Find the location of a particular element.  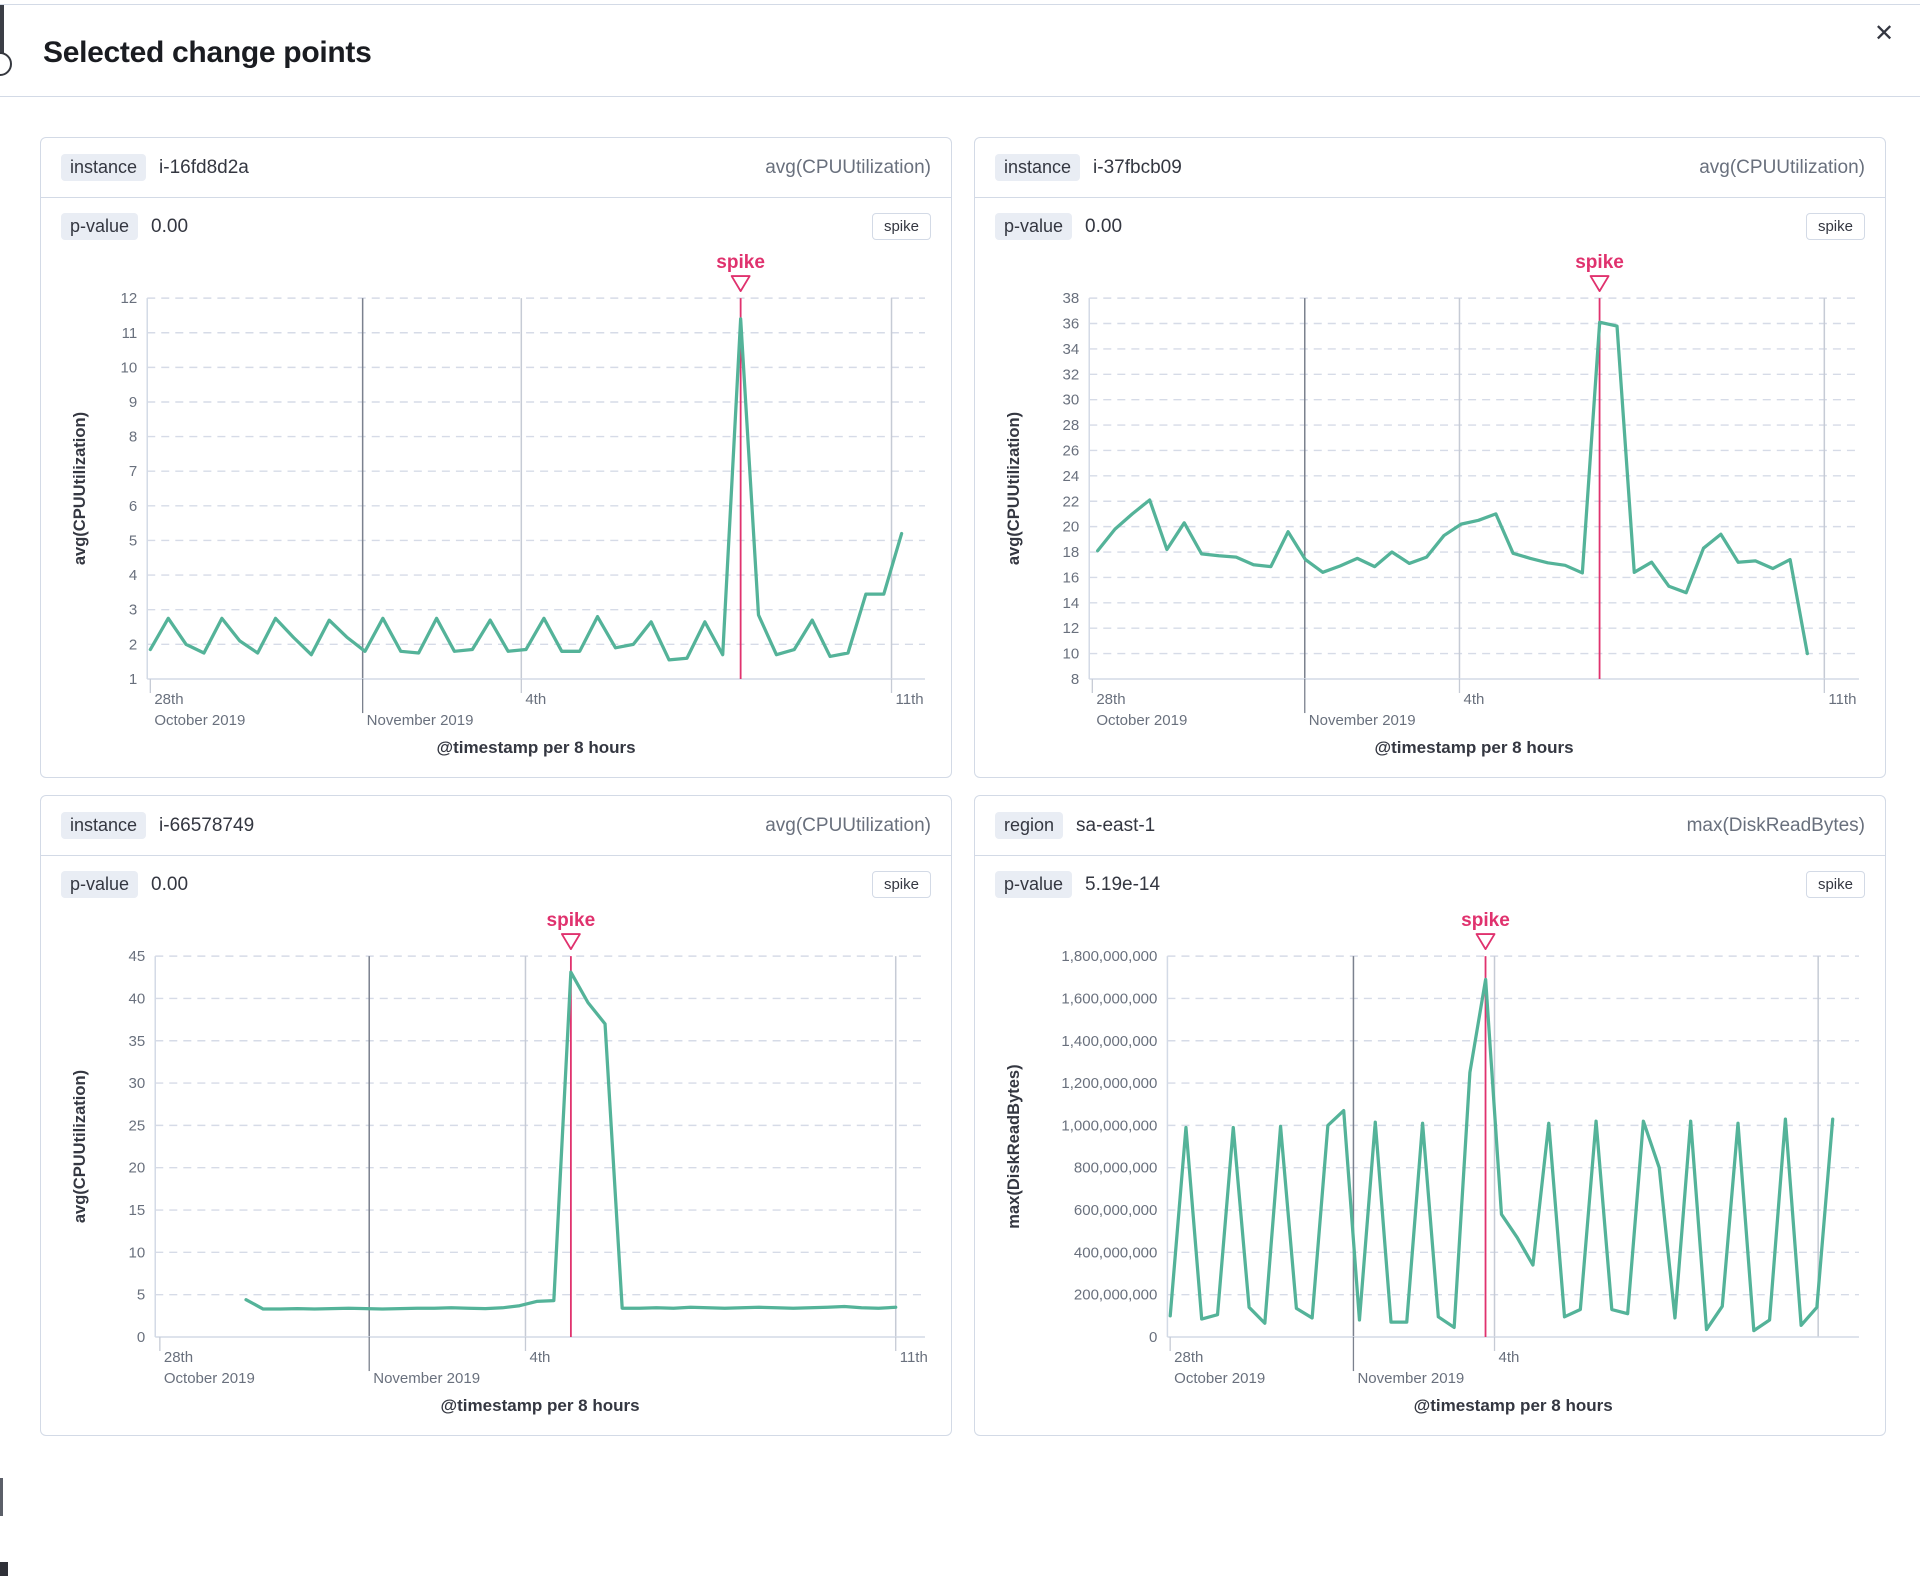

svg-text: 1,800,000,000 is located at coordinates (1109, 956).